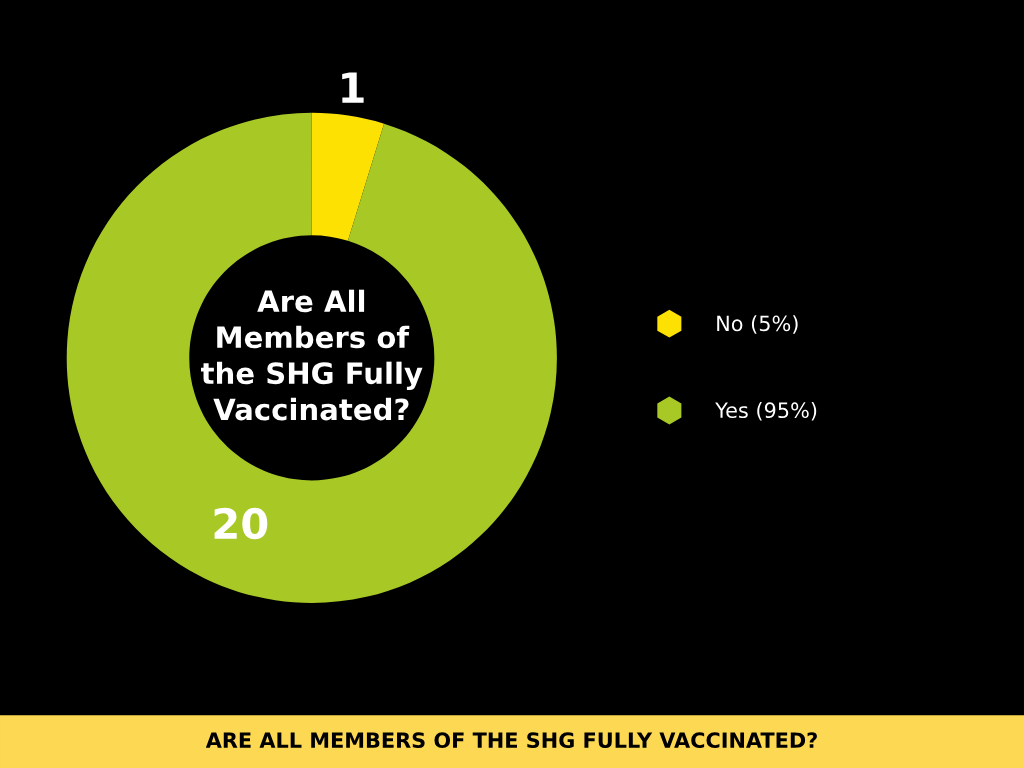 The width and height of the screenshot is (1024, 768). Describe the element at coordinates (353, 87) in the screenshot. I see `data-label: 1` at that location.